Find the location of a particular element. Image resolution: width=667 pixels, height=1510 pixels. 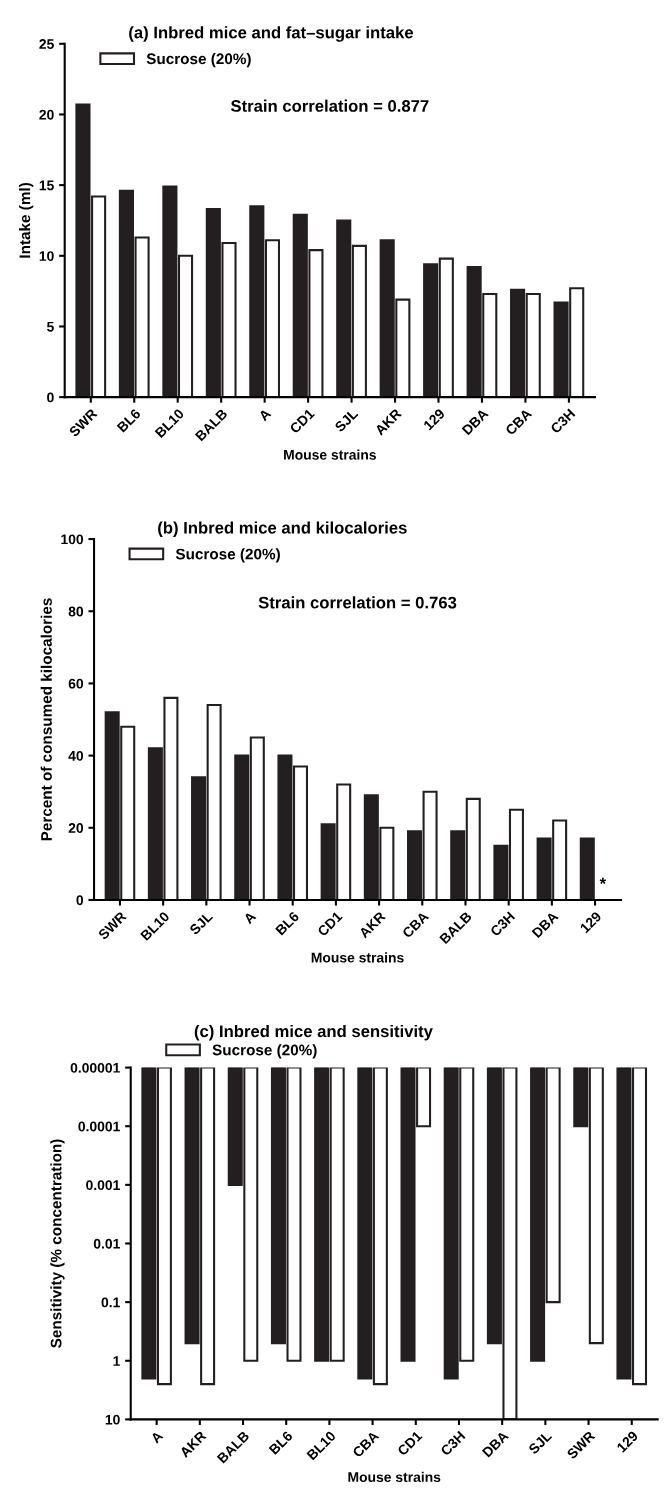

y-tick-label: 60 is located at coordinates (76, 683).